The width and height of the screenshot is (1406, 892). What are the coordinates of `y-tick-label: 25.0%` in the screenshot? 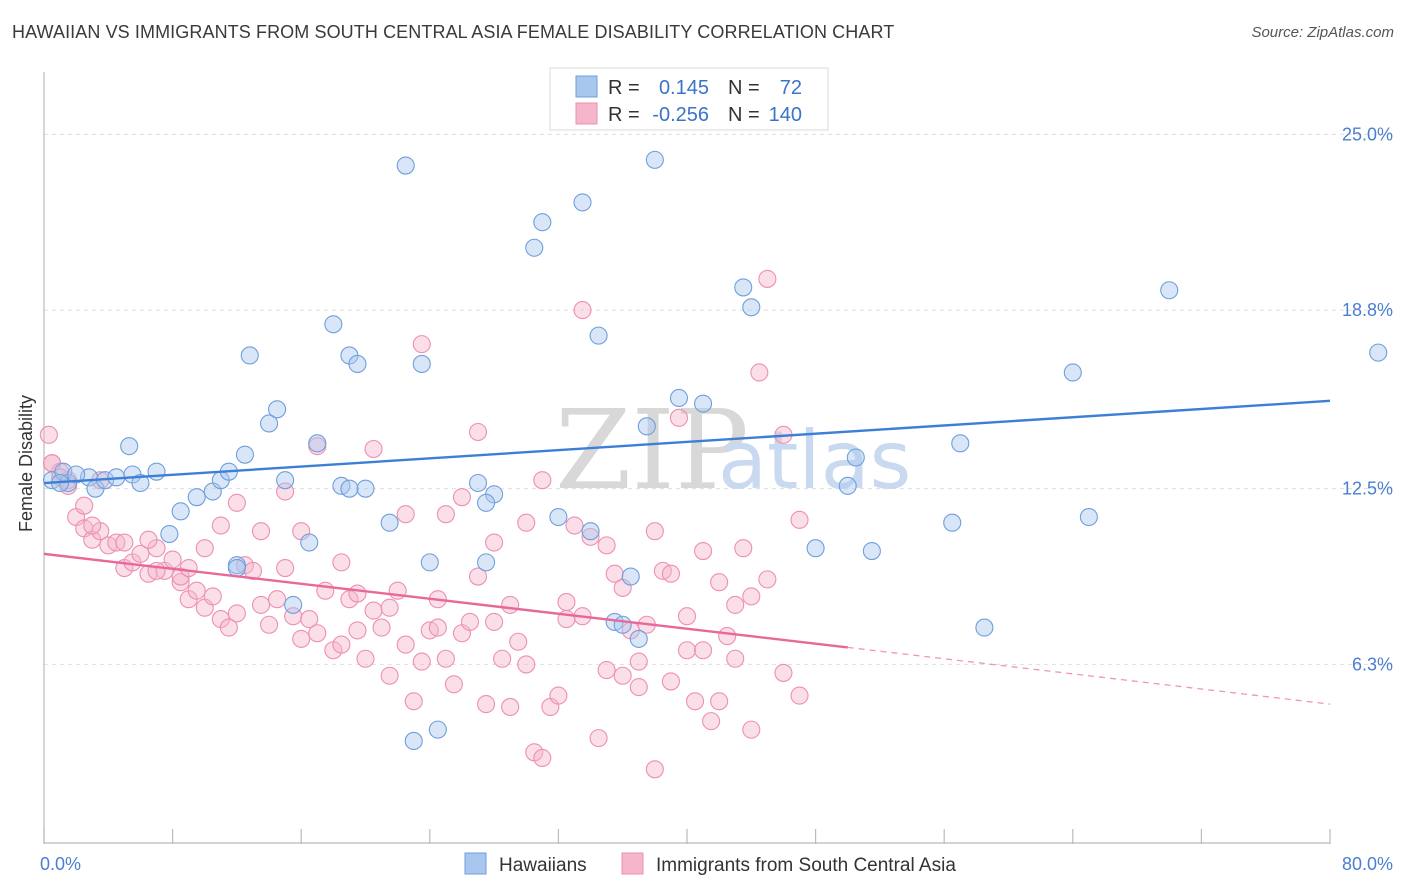 It's located at (1367, 134).